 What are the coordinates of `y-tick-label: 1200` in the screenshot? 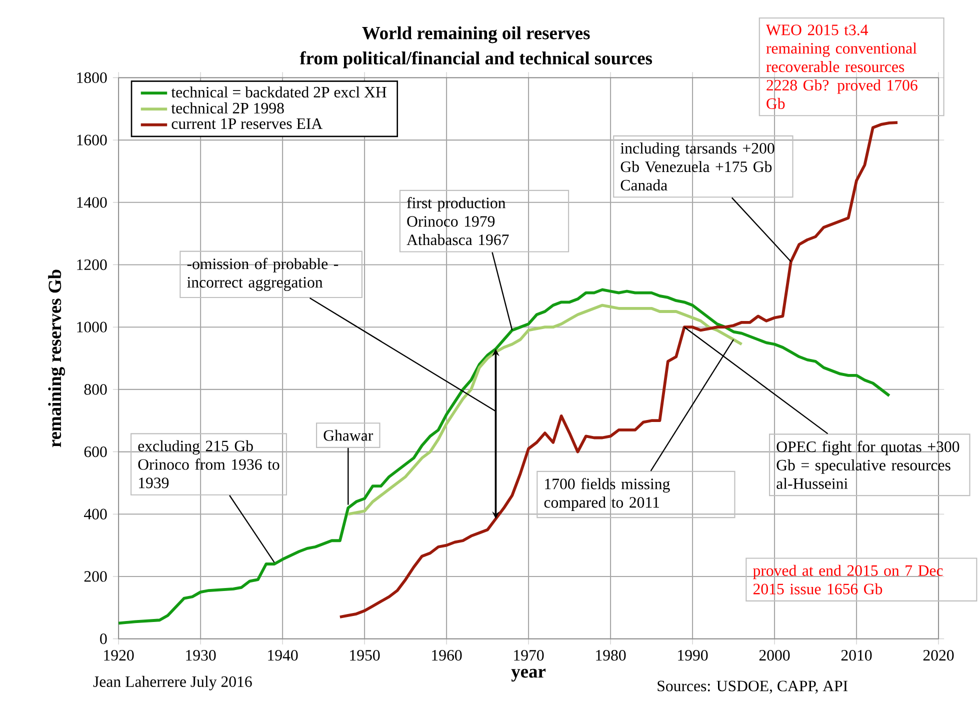 It's located at (92, 265).